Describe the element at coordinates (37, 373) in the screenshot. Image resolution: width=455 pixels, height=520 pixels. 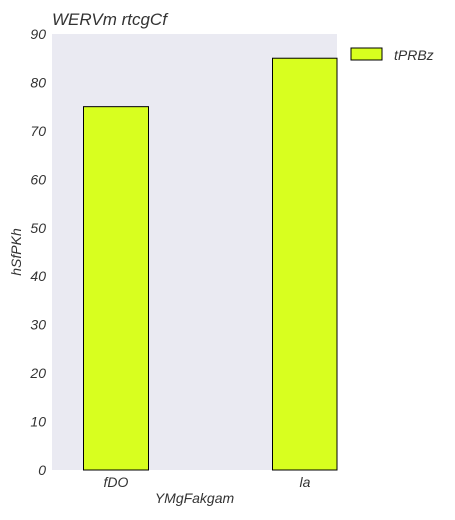
I see `y-tick-label: 20` at that location.